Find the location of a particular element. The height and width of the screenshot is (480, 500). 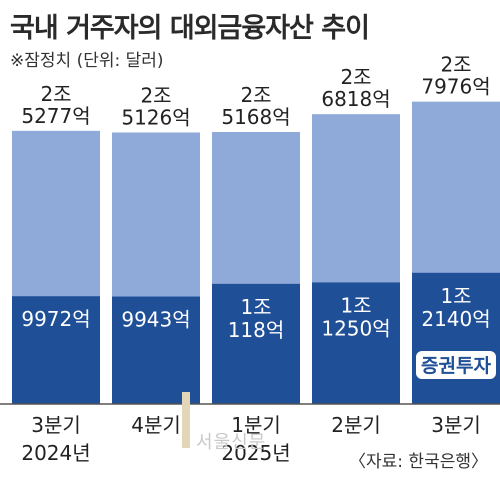

total-label-1-1: 5126억 is located at coordinates (155, 117).